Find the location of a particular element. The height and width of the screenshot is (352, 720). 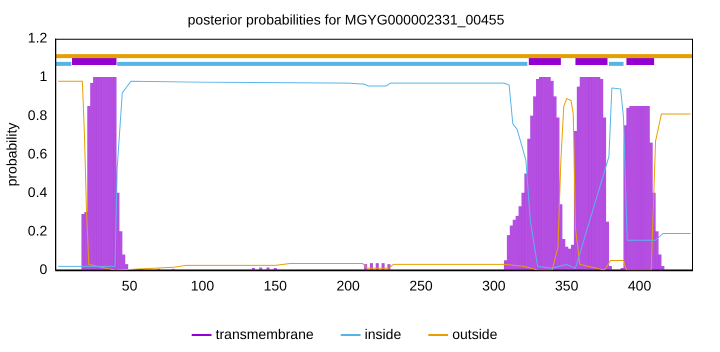

y-tick-label: 0.8 is located at coordinates (38, 114).